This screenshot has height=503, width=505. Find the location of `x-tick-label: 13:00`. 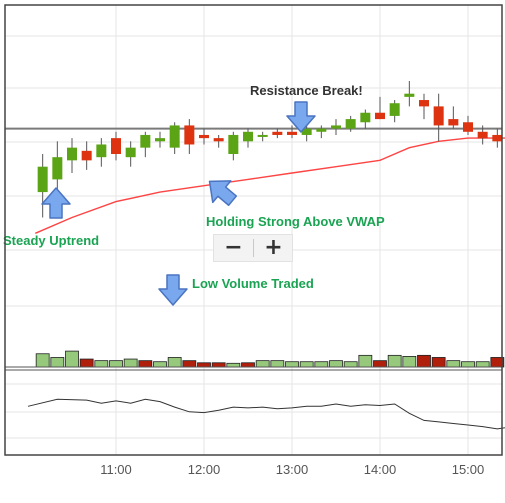

x-tick-label: 13:00 is located at coordinates (292, 469).